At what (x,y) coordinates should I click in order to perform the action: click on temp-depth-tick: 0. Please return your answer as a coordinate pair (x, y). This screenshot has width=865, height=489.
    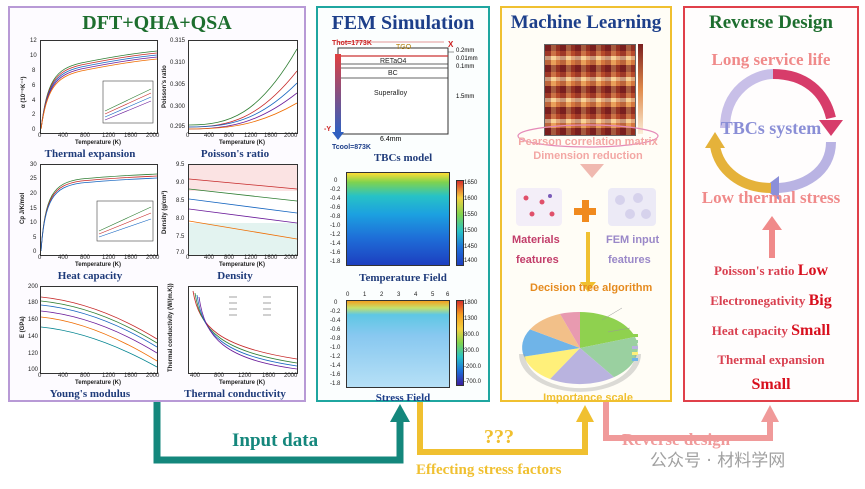
    Looking at the image, I should click on (336, 181).